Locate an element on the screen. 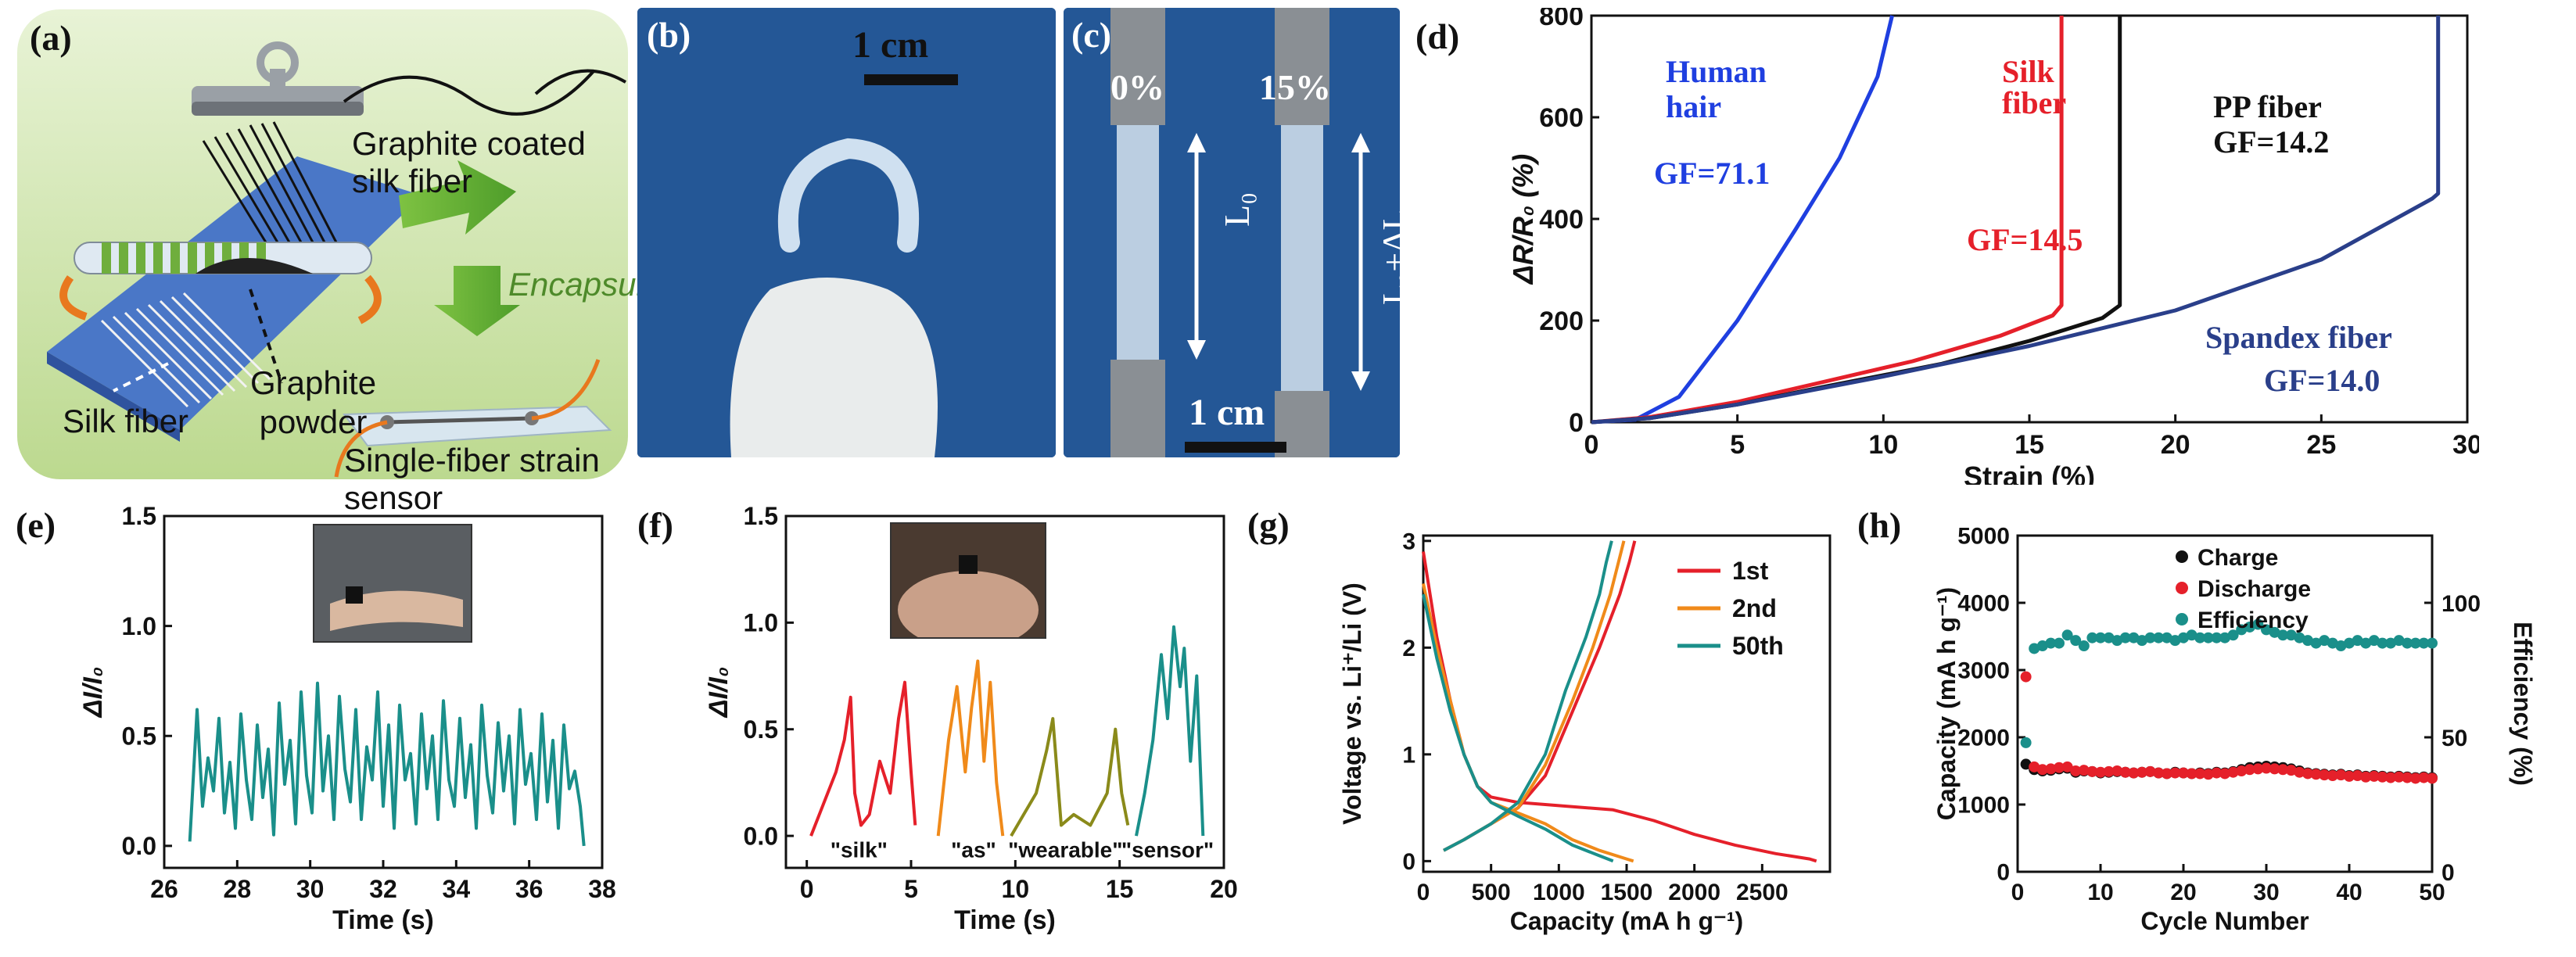 This screenshot has width=2576, height=957. graphite-label-line2: powder is located at coordinates (313, 421).